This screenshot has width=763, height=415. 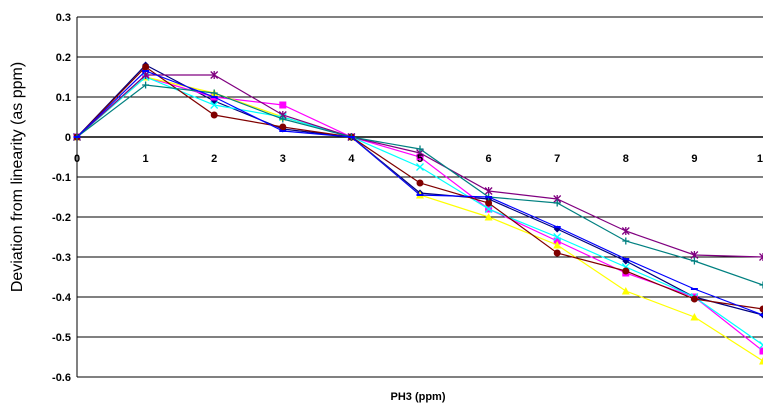 What do you see at coordinates (420, 159) in the screenshot?
I see `x-tick-label: 5` at bounding box center [420, 159].